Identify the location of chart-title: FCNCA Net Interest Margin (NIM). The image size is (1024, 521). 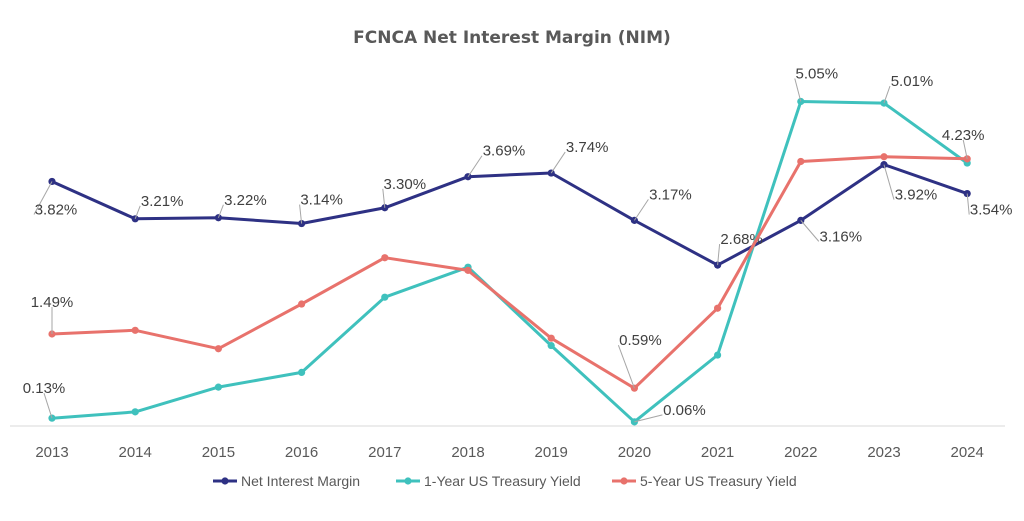
(512, 38).